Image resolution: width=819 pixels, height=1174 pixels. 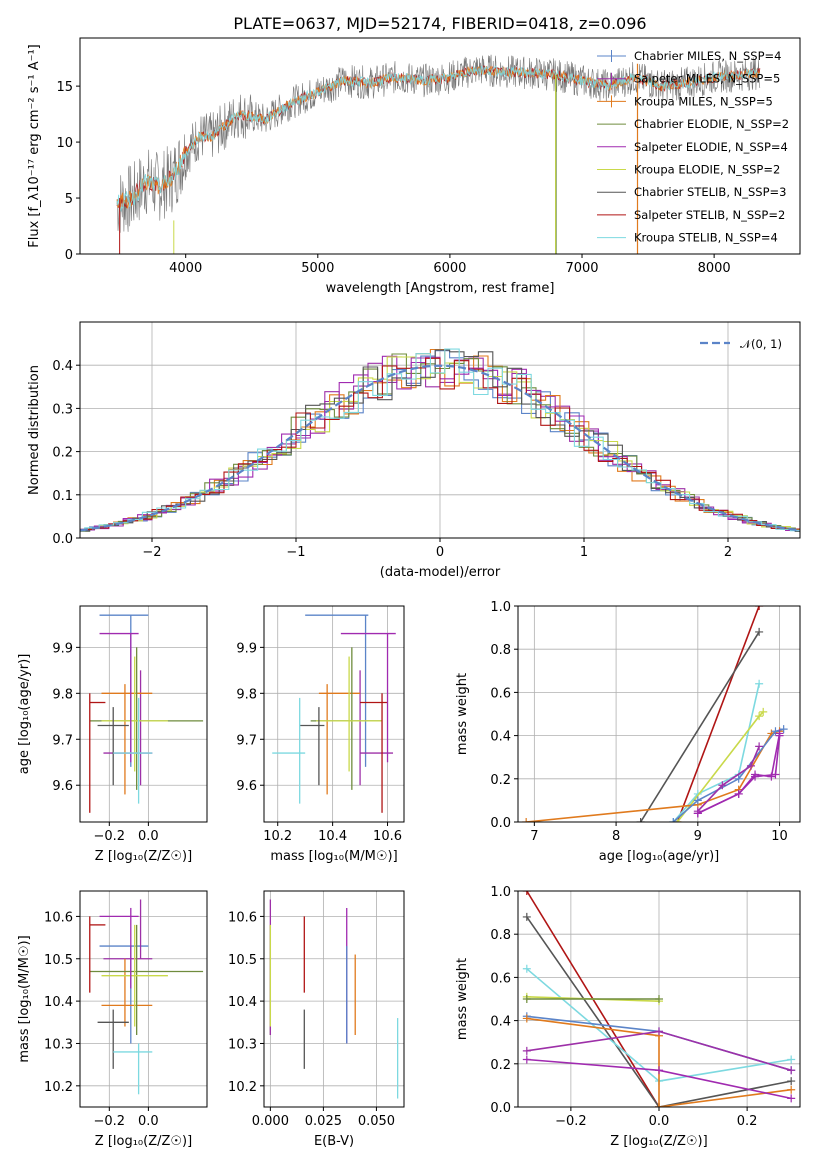 What do you see at coordinates (62, 409) in the screenshot?
I see `y-tick-label: 0.3` at bounding box center [62, 409].